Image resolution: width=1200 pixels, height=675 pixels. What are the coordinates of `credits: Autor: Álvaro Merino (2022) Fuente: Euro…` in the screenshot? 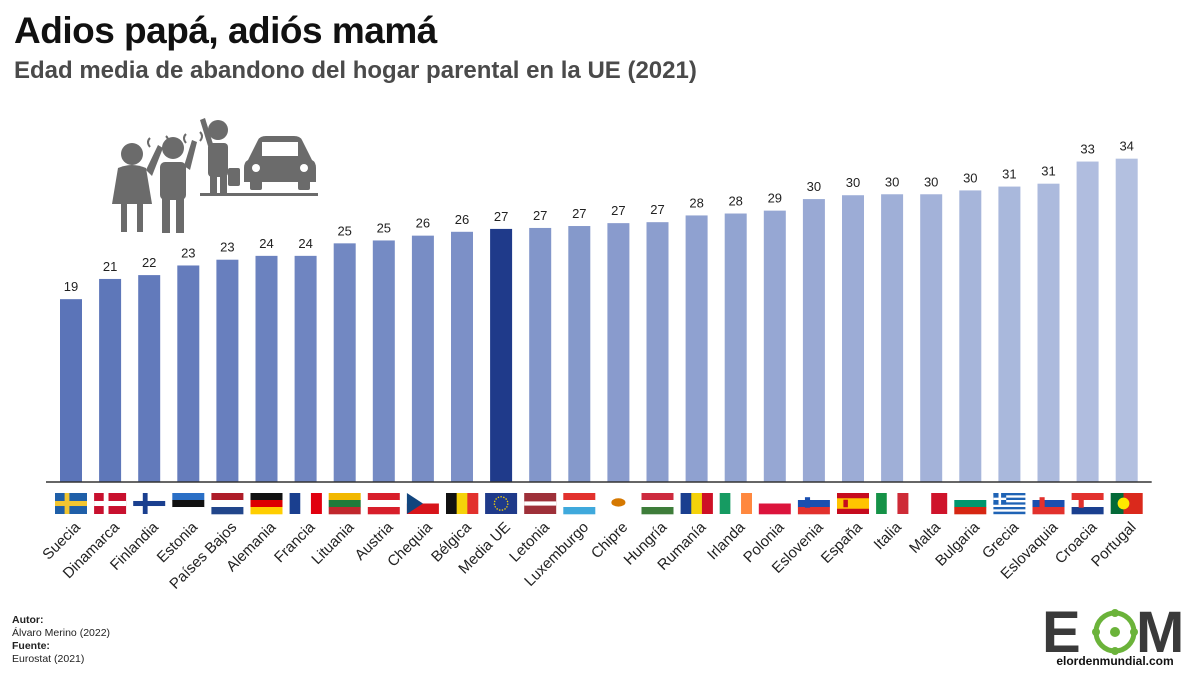 It's located at (61, 640).